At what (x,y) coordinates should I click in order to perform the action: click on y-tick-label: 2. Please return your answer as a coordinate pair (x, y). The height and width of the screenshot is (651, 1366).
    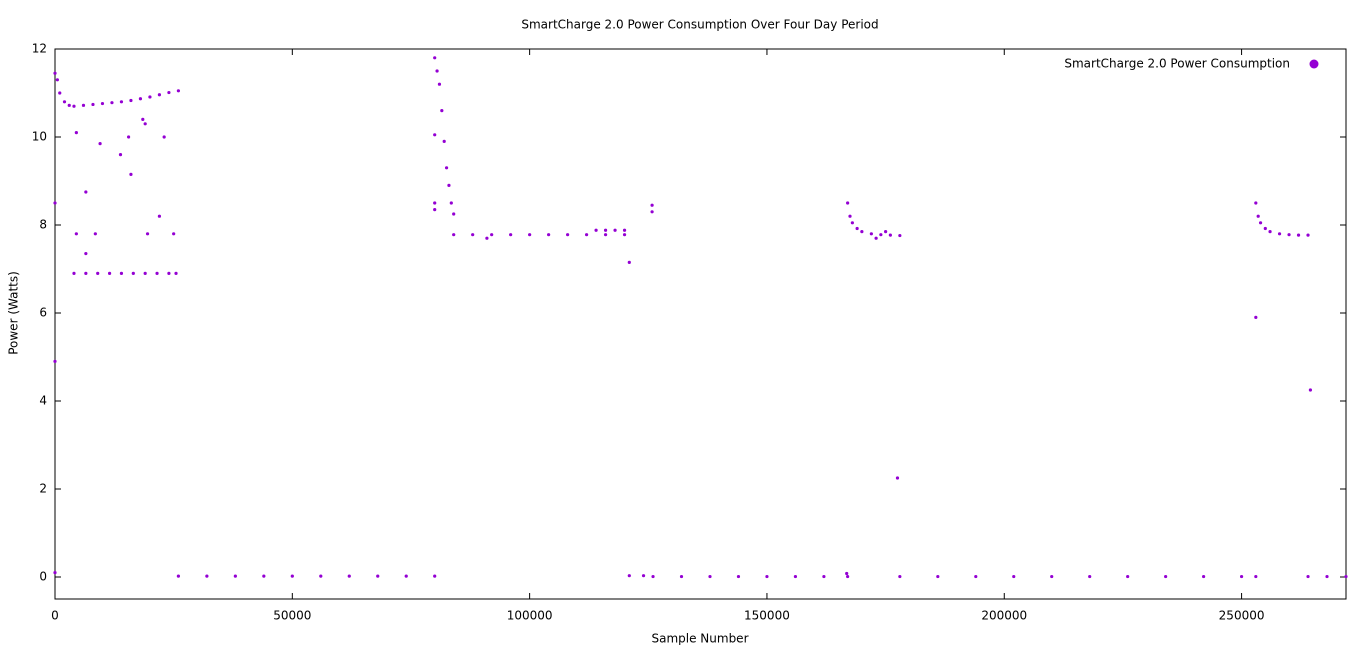
    Looking at the image, I should click on (43, 489).